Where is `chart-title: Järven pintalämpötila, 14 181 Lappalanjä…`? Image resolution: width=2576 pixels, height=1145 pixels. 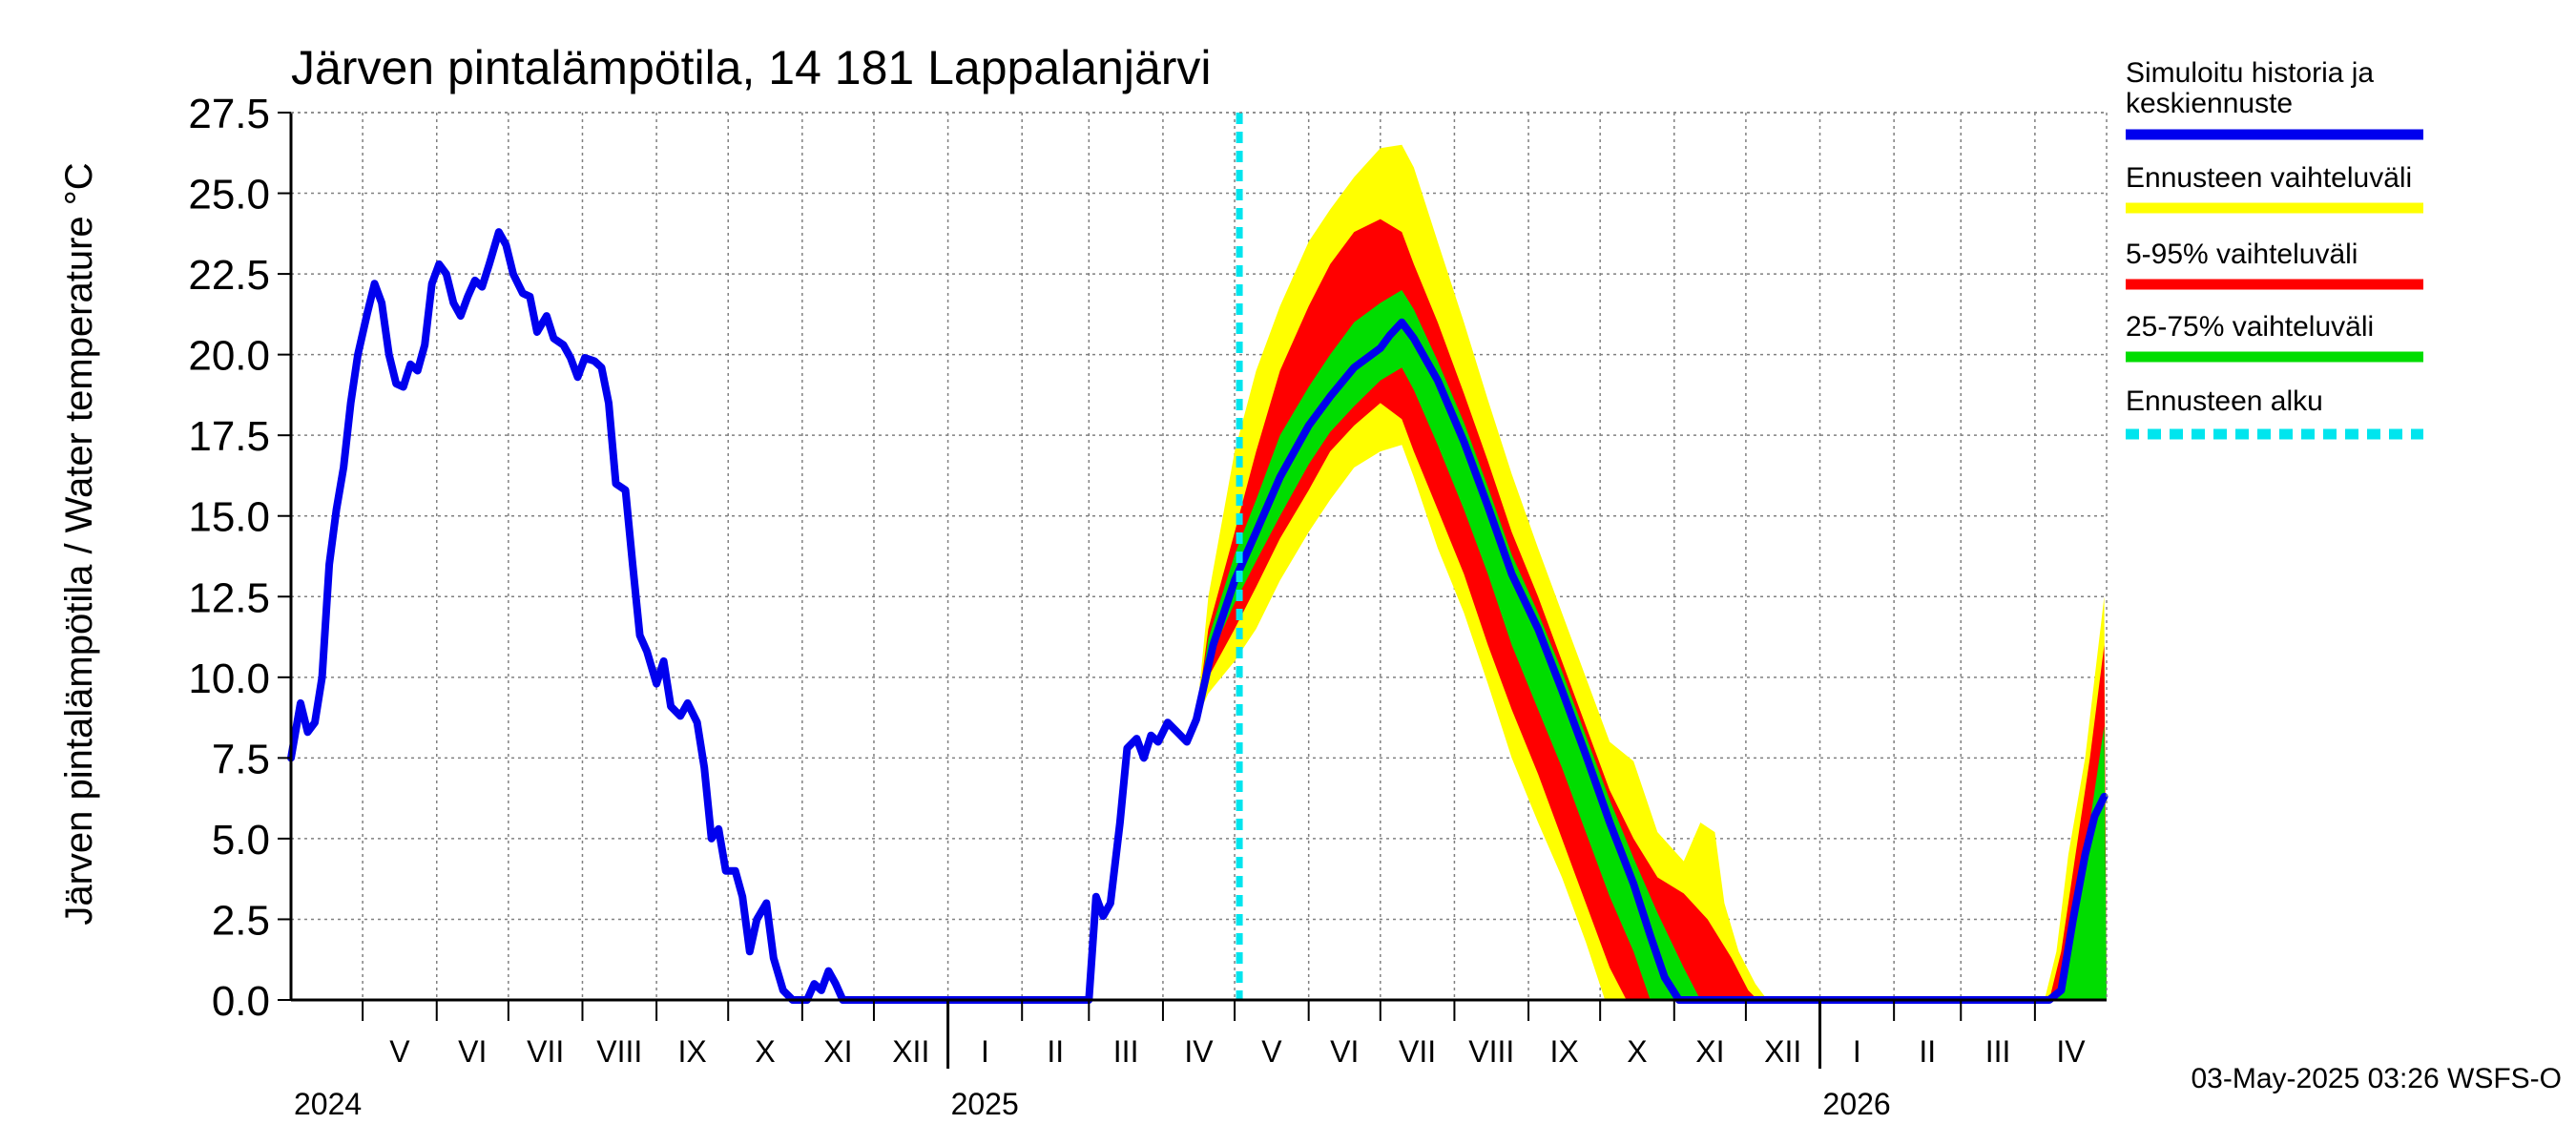 chart-title: Järven pintalämpötila, 14 181 Lappalanjä… is located at coordinates (751, 67).